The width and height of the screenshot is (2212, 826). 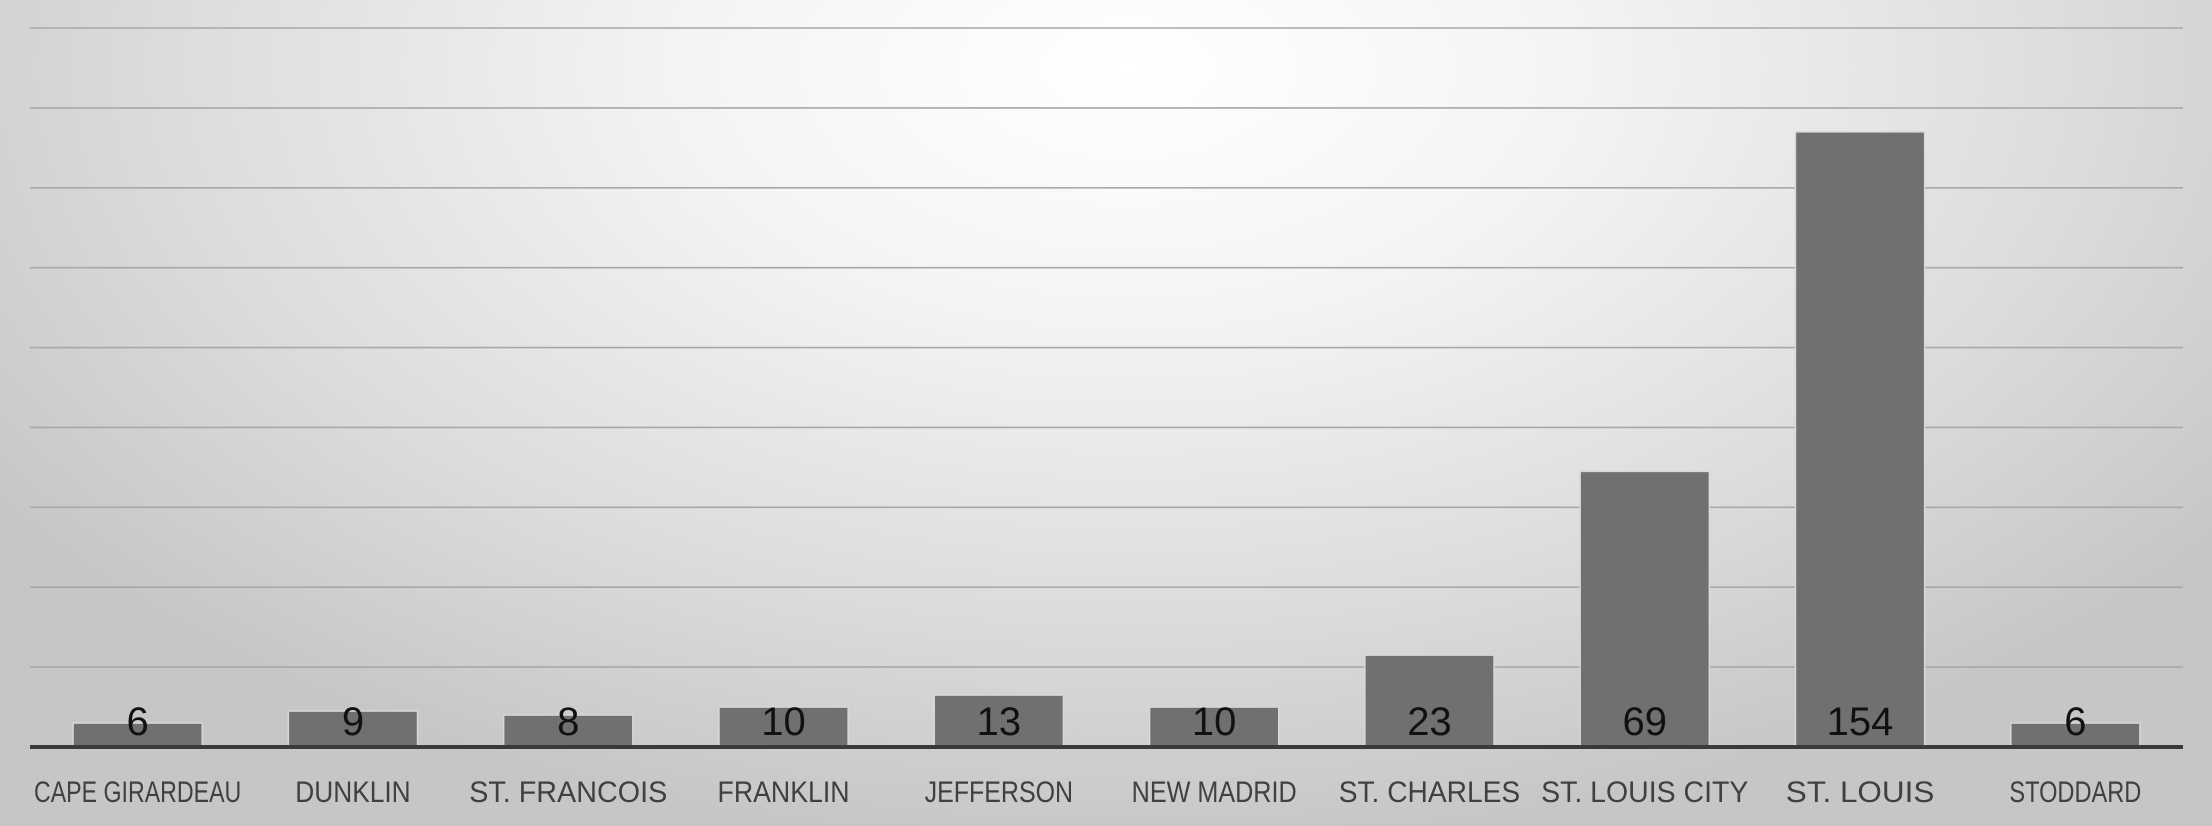 I want to click on data-labels: 6 9 8 10 13 10 23 69 154 6, so click(x=1107, y=722).